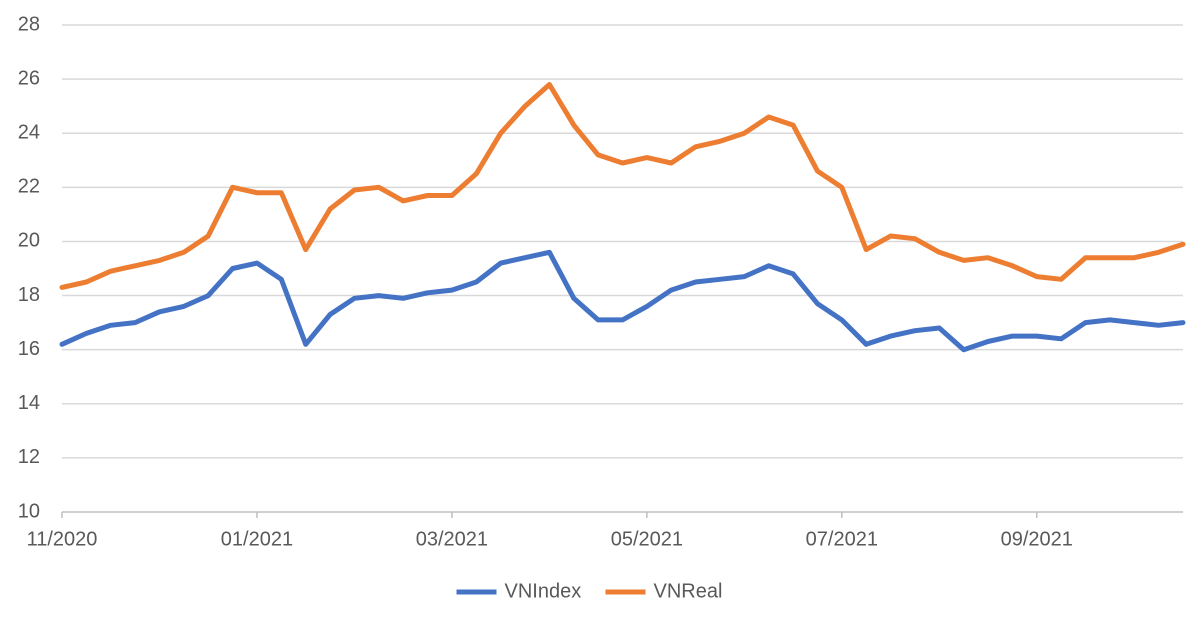  Describe the element at coordinates (29, 187) in the screenshot. I see `y-tick-label: 22` at that location.